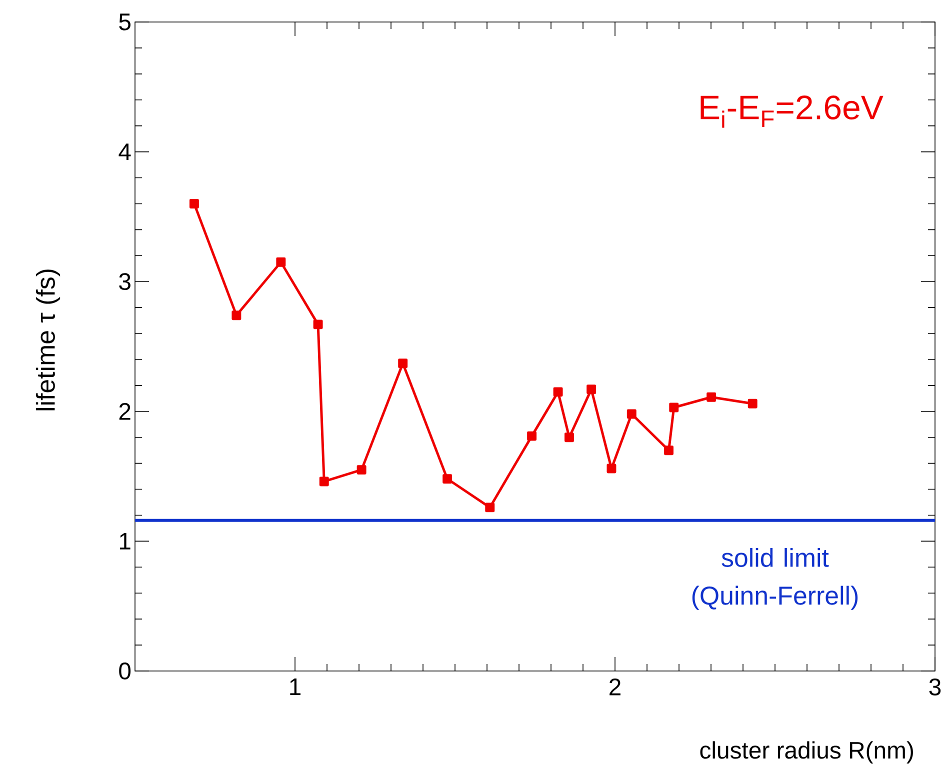  I want to click on ref-line-label: solid limit (Quinn-Ferrell), so click(775, 579).